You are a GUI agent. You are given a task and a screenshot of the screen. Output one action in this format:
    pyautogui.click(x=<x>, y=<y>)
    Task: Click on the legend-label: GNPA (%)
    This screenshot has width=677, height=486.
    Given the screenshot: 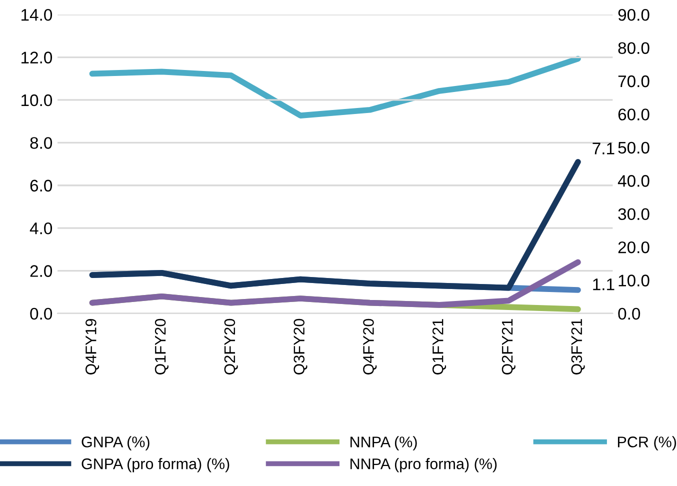 What is the action you would take?
    pyautogui.click(x=116, y=443)
    